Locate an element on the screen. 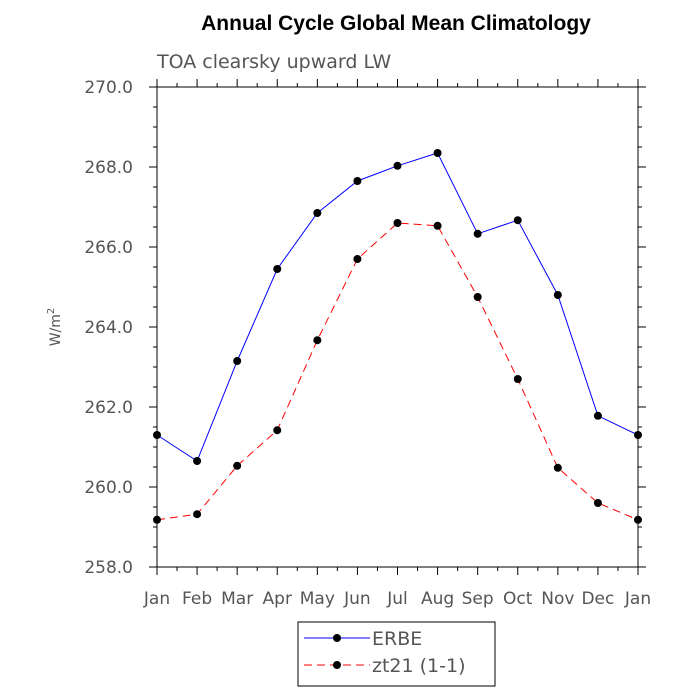  legend-label: ERBE is located at coordinates (397, 639).